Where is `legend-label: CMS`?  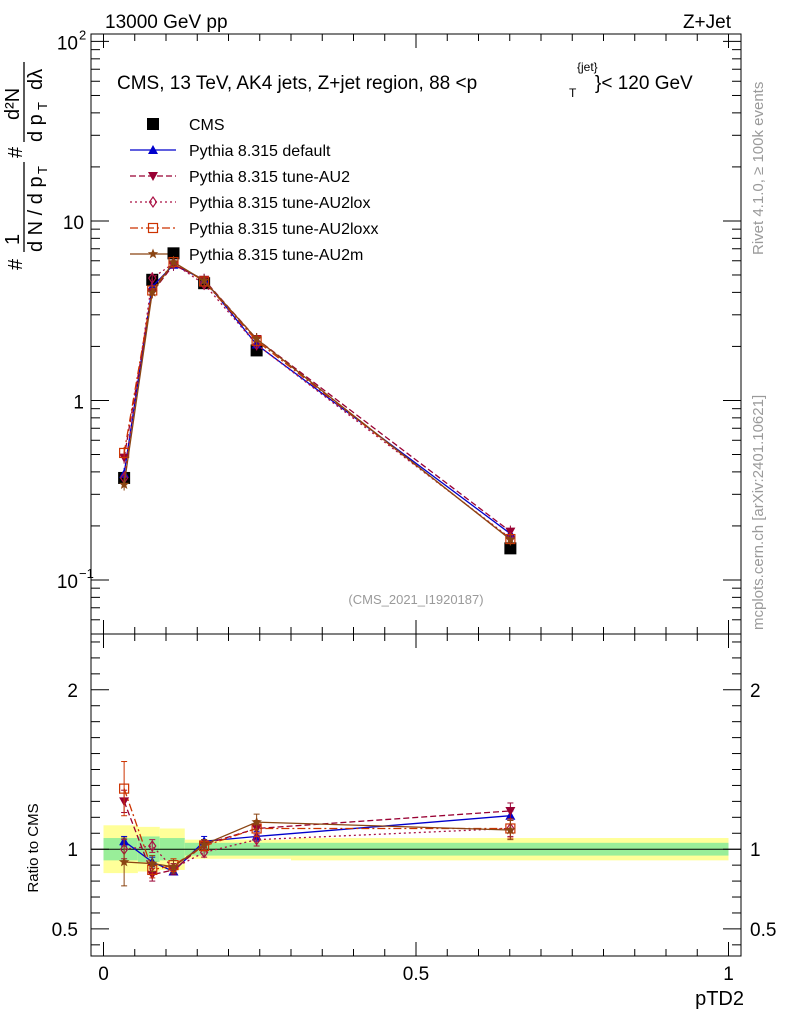
legend-label: CMS is located at coordinates (207, 125).